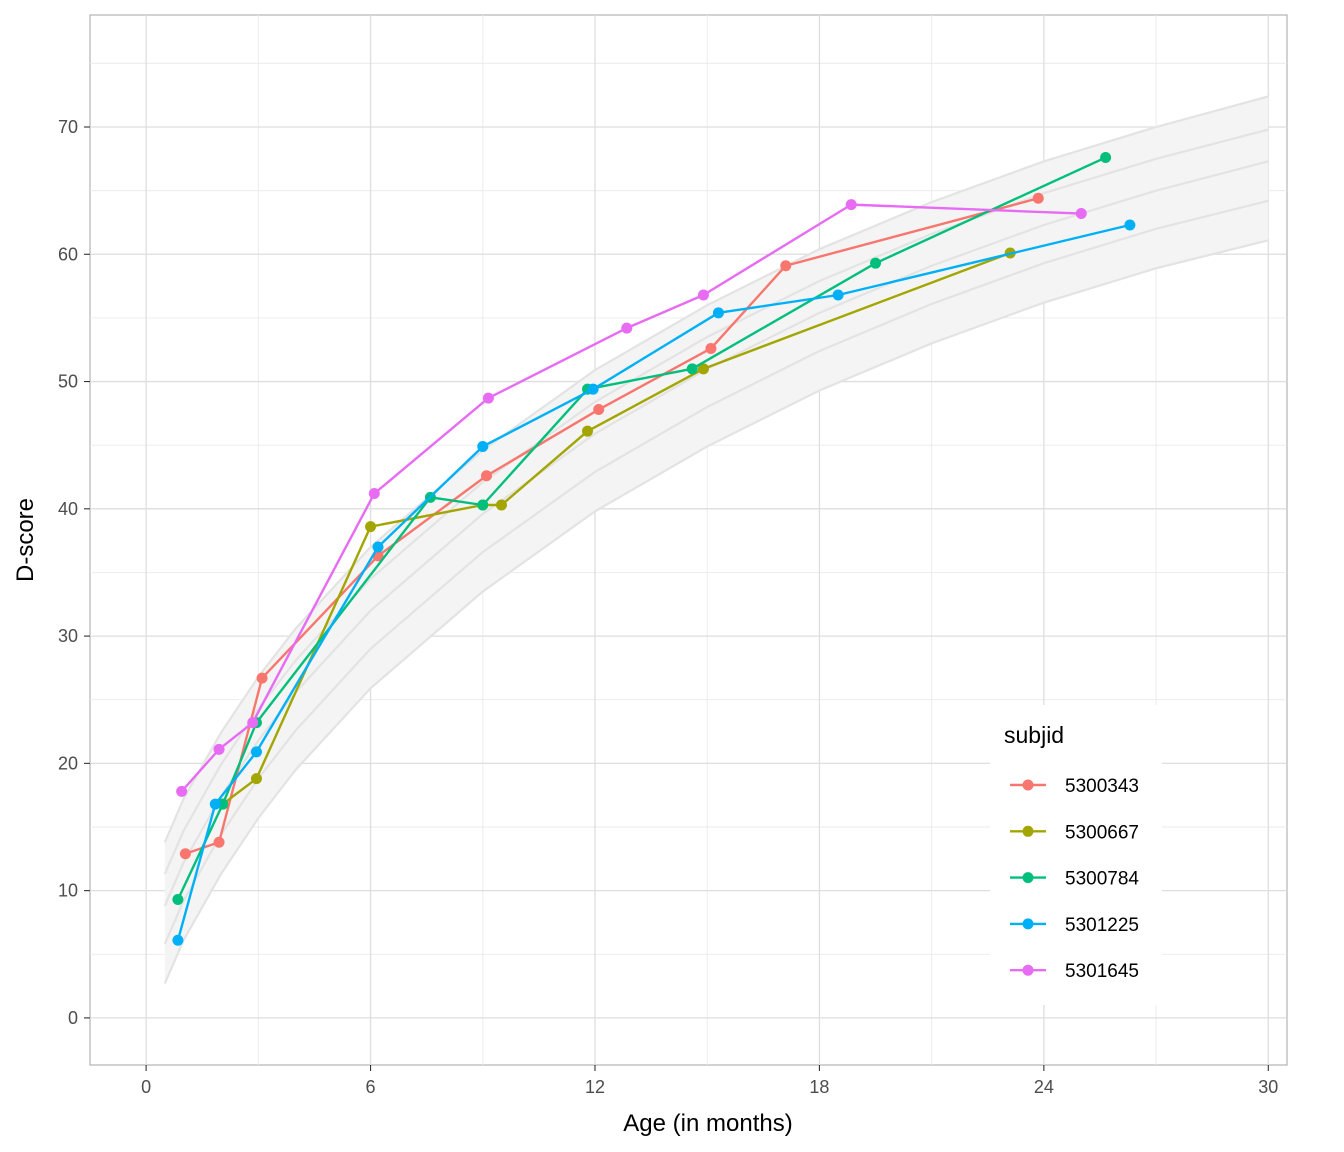  What do you see at coordinates (68, 127) in the screenshot?
I see `y-tick-label: 70` at bounding box center [68, 127].